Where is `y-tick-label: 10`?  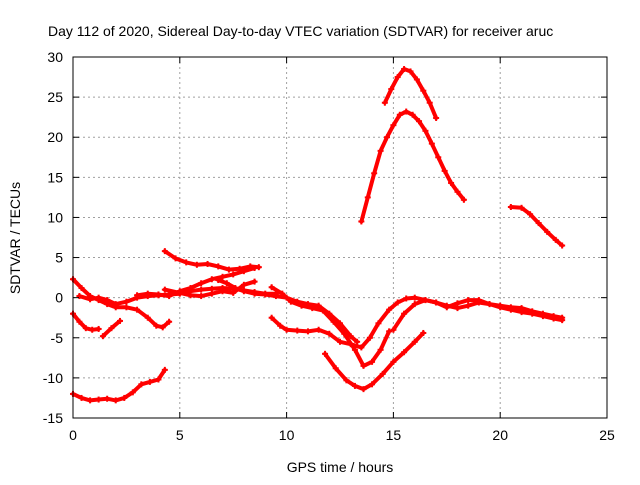
y-tick-label: 10 is located at coordinates (55, 217).